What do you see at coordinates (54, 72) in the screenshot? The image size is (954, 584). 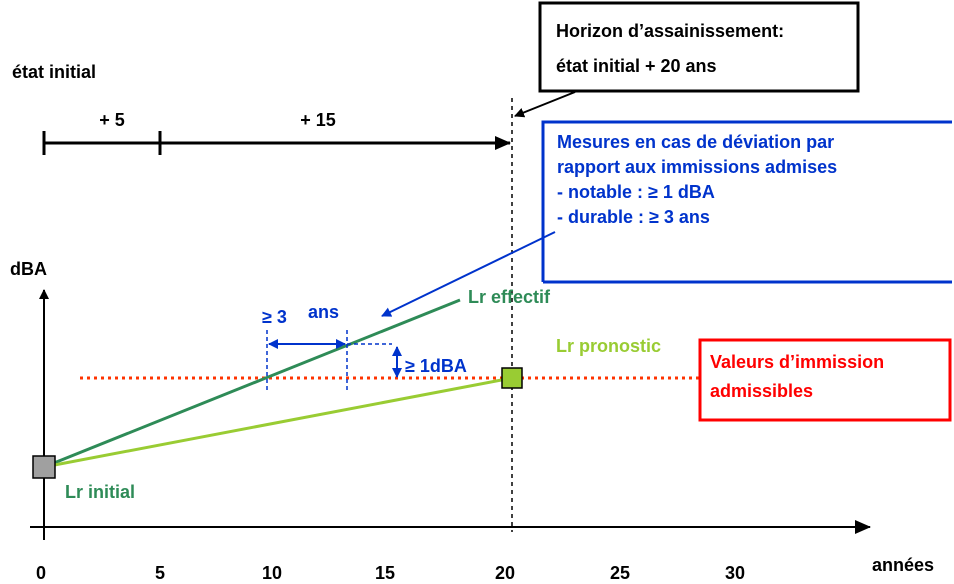 I see `start-label: état initial` at bounding box center [54, 72].